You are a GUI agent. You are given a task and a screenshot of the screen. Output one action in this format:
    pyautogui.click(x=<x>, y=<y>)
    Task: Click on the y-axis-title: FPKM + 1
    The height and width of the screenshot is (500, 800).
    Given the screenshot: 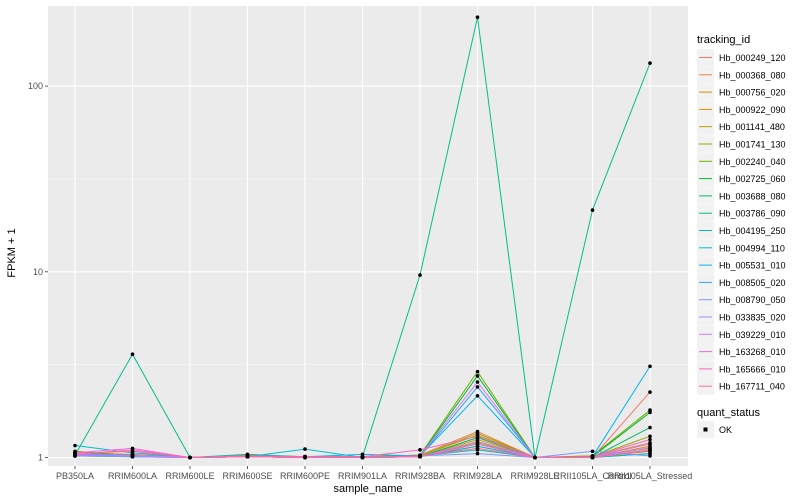 What is the action you would take?
    pyautogui.click(x=12, y=252)
    